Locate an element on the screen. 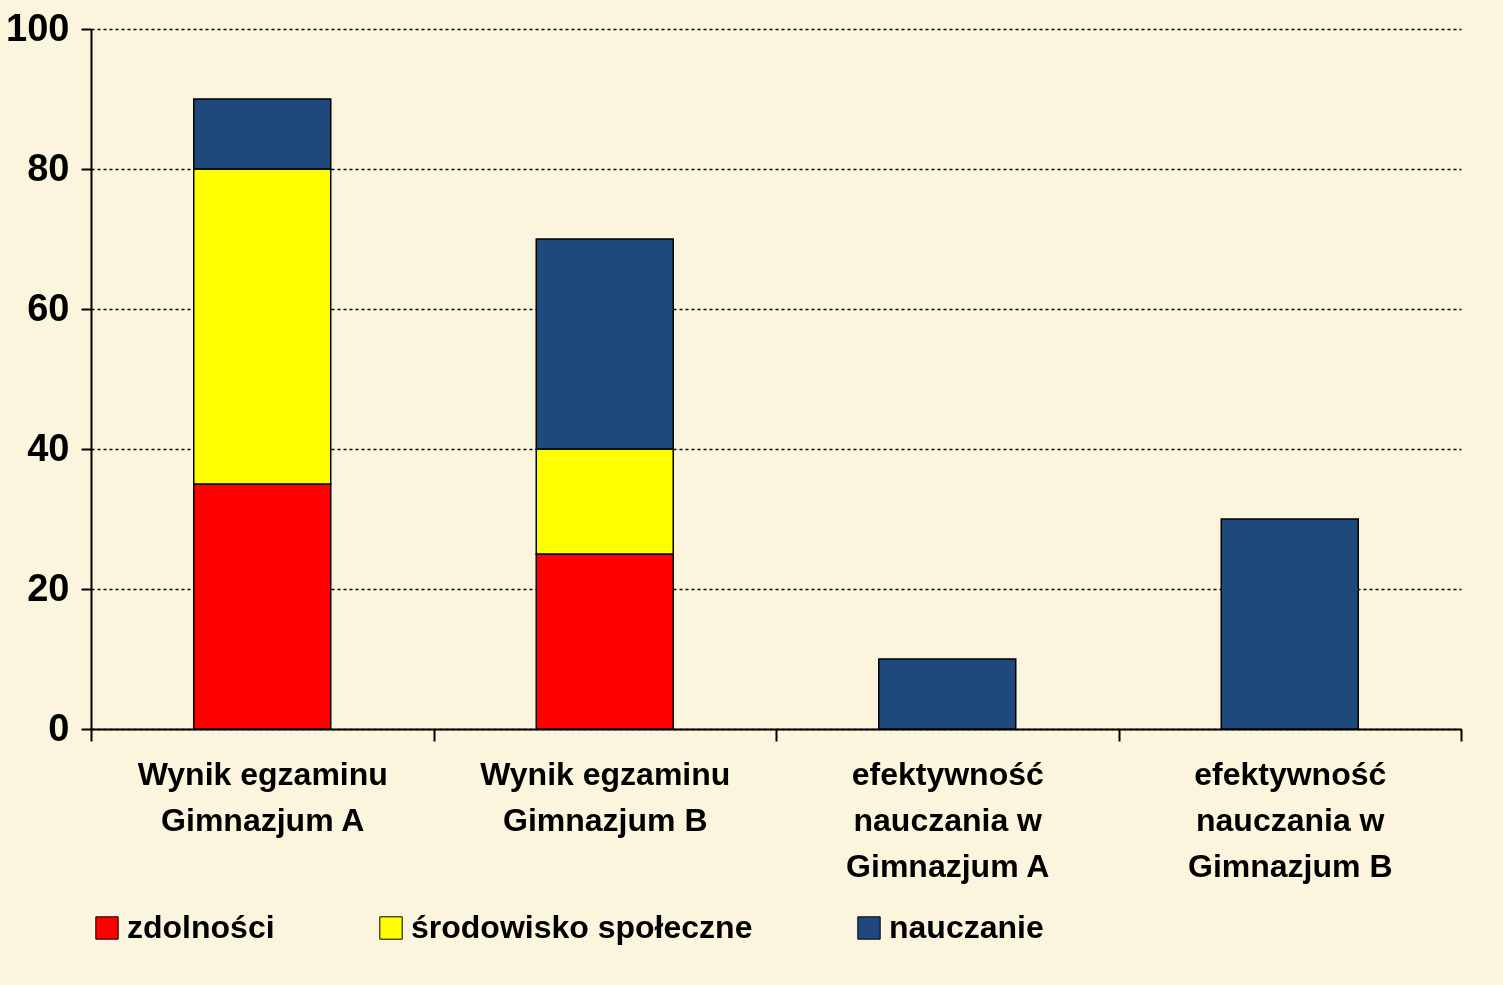 The image size is (1503, 985). x-tick-label: efektywność nauczania w Gimnazjum B is located at coordinates (1290, 819).